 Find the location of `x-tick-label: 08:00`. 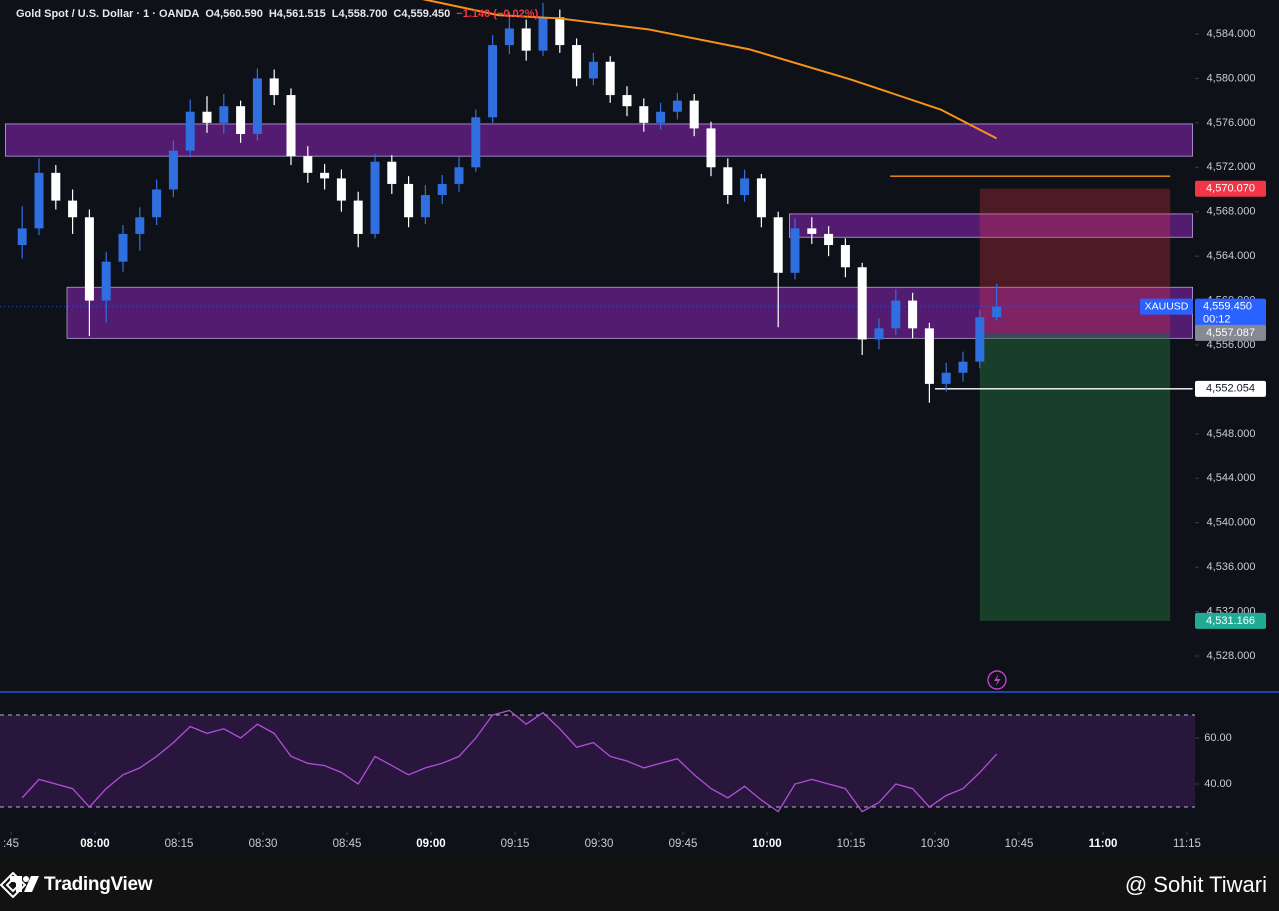

x-tick-label: 08:00 is located at coordinates (94, 844).